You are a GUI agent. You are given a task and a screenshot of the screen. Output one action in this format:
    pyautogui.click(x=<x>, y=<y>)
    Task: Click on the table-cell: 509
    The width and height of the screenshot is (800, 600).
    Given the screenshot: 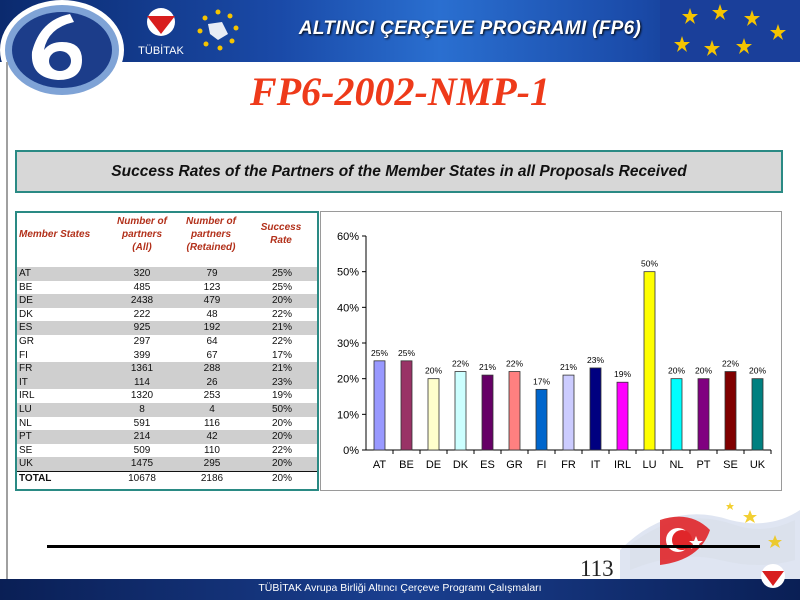 What is the action you would take?
    pyautogui.click(x=142, y=450)
    